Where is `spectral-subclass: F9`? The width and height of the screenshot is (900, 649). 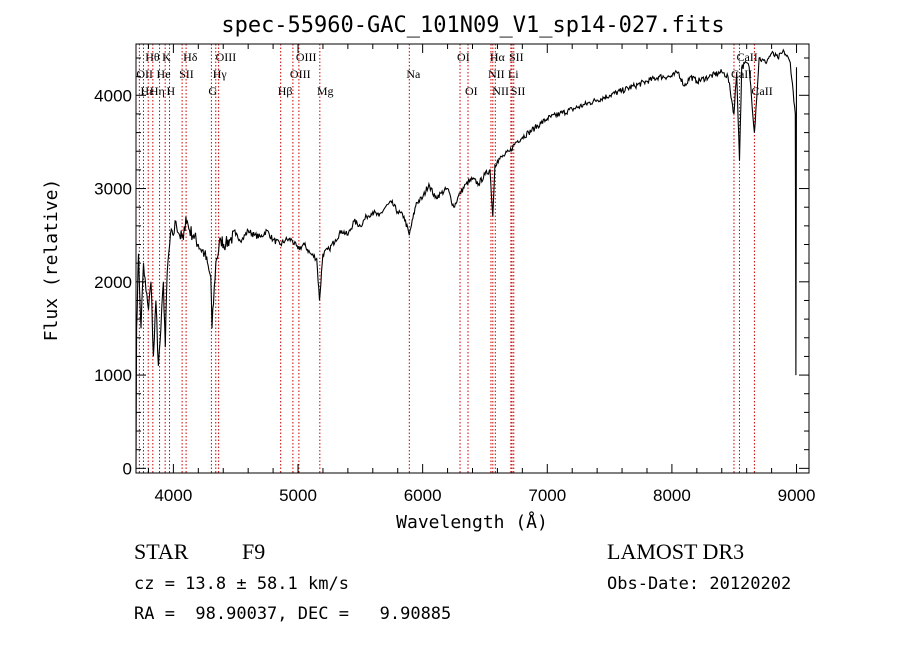 spectral-subclass: F9 is located at coordinates (254, 551).